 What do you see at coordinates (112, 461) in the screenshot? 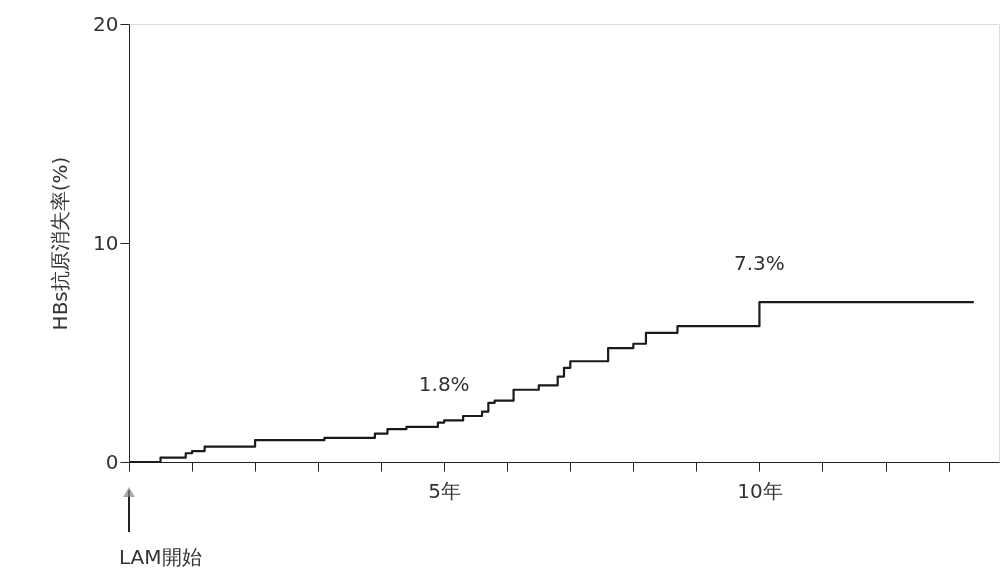
I see `y-tick-label: 0` at bounding box center [112, 461].